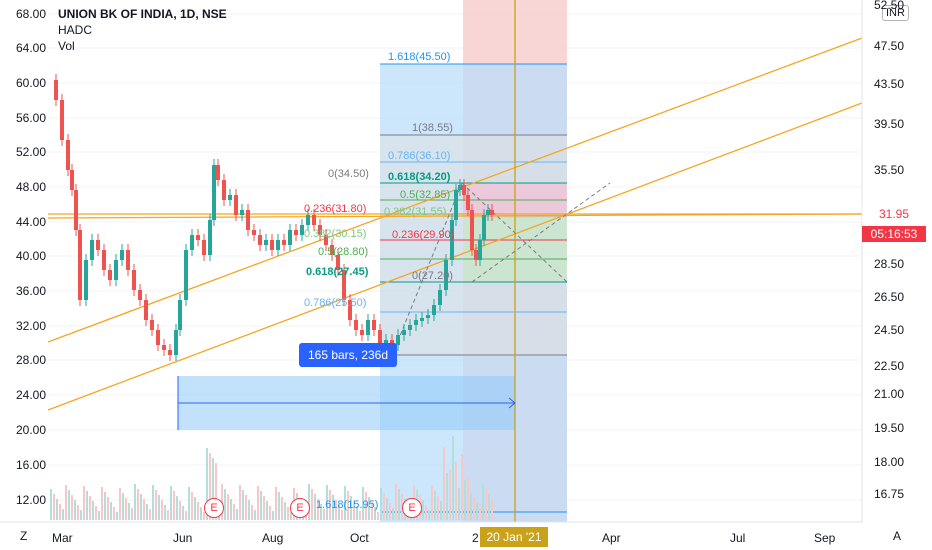 This screenshot has height=550, width=932. I want to click on currency-badge: INR, so click(895, 13).